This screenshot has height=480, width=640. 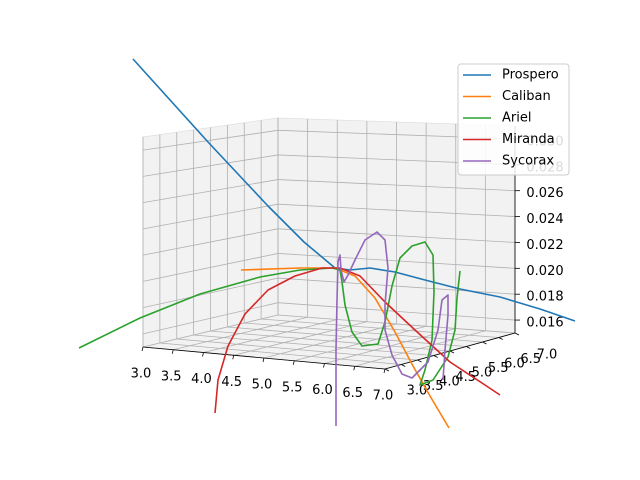 I want to click on x-tick-label: 6.5, so click(x=352, y=393).